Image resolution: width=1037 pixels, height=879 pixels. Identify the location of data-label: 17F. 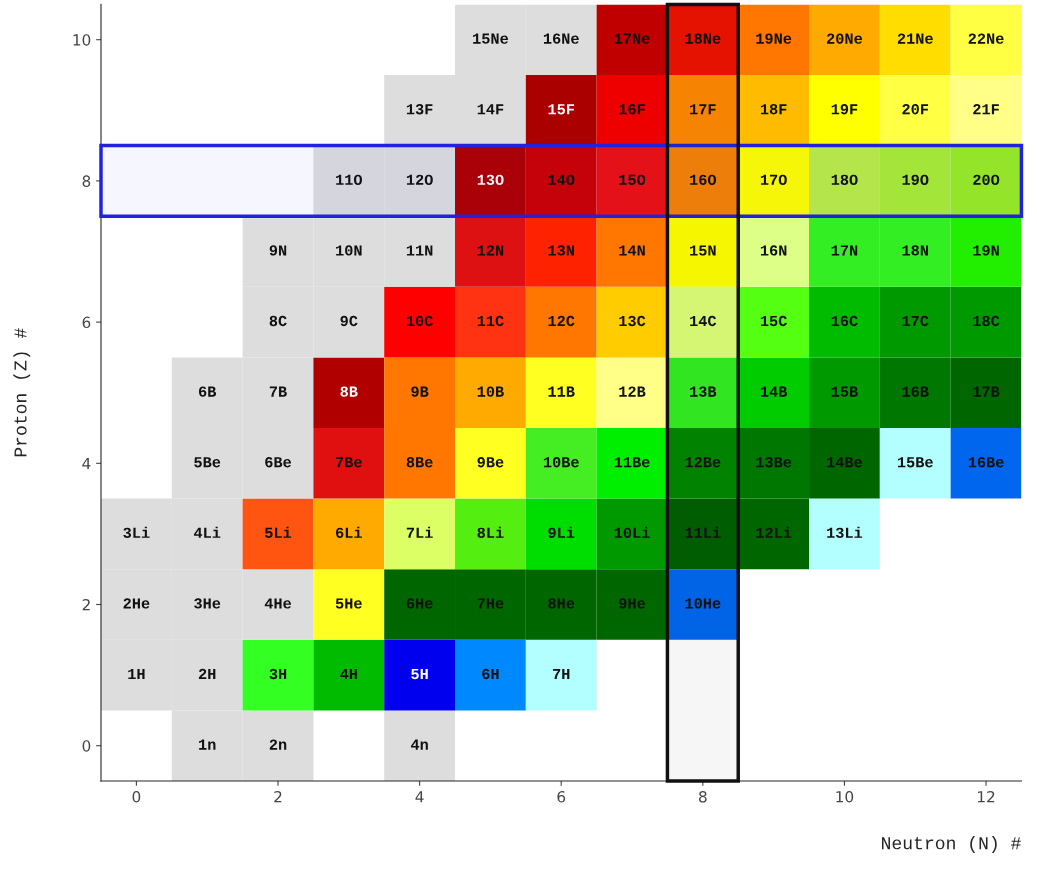
(703, 109).